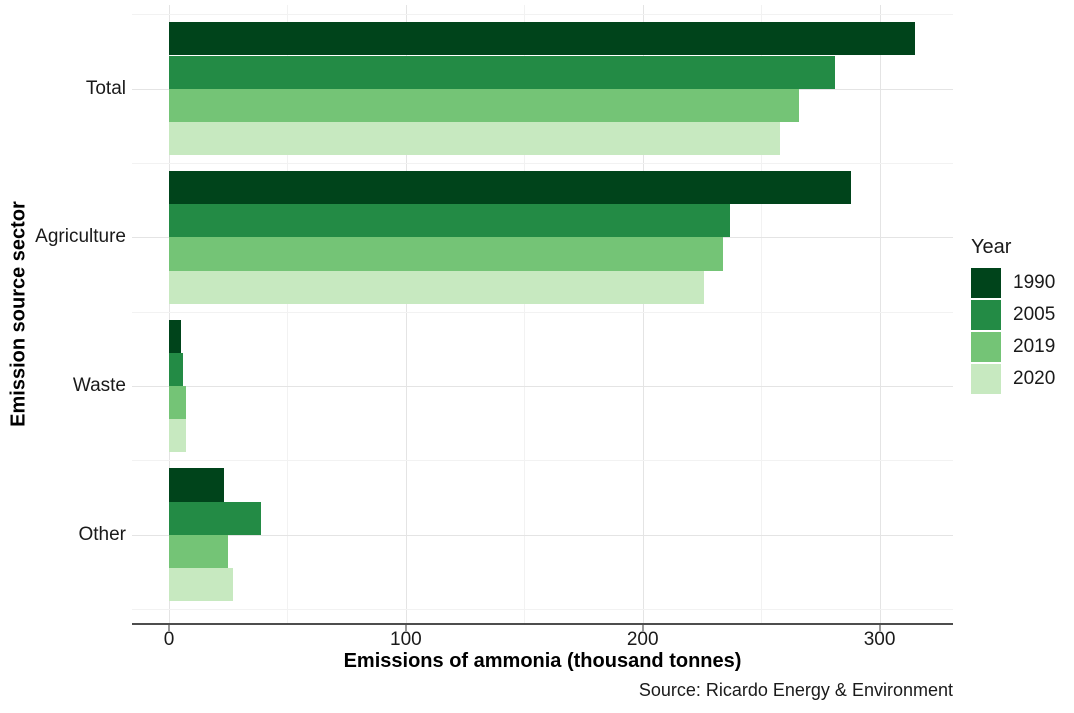 This screenshot has width=1074, height=713. What do you see at coordinates (177, 403) in the screenshot?
I see `bar-waste-2019` at bounding box center [177, 403].